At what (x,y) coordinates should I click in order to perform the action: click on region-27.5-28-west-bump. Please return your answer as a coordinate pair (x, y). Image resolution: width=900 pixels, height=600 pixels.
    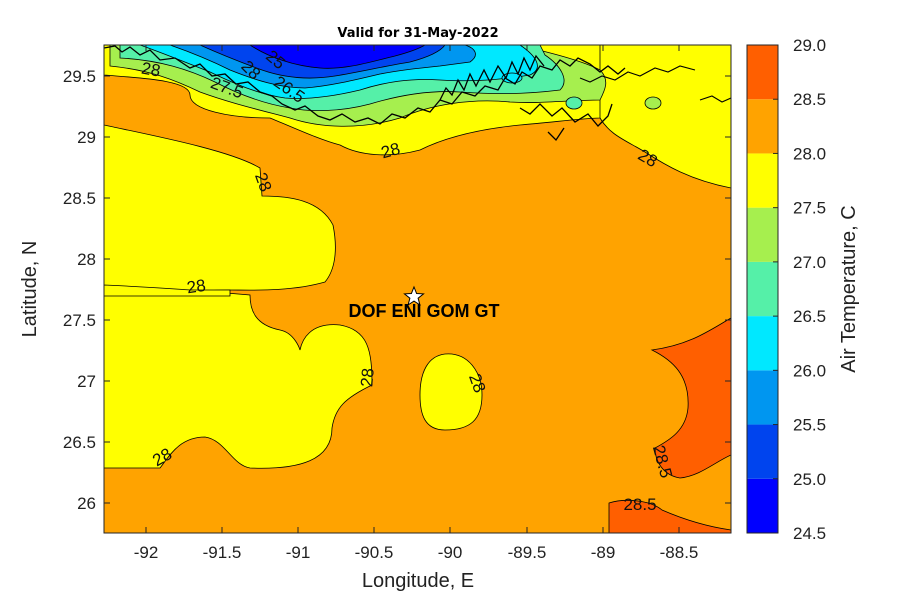
    Looking at the image, I should click on (167, 290).